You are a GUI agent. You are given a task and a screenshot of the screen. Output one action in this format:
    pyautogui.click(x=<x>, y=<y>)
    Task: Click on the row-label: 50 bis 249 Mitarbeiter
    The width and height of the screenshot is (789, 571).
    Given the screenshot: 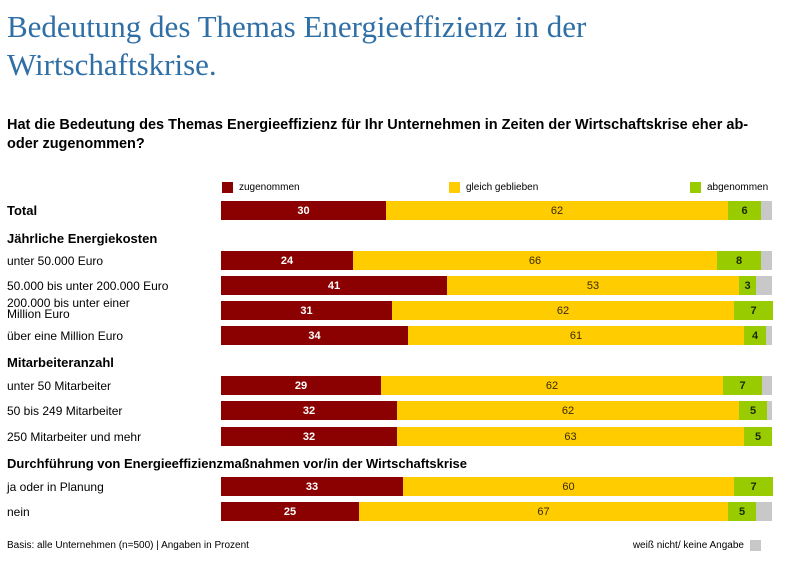 What is the action you would take?
    pyautogui.click(x=65, y=411)
    